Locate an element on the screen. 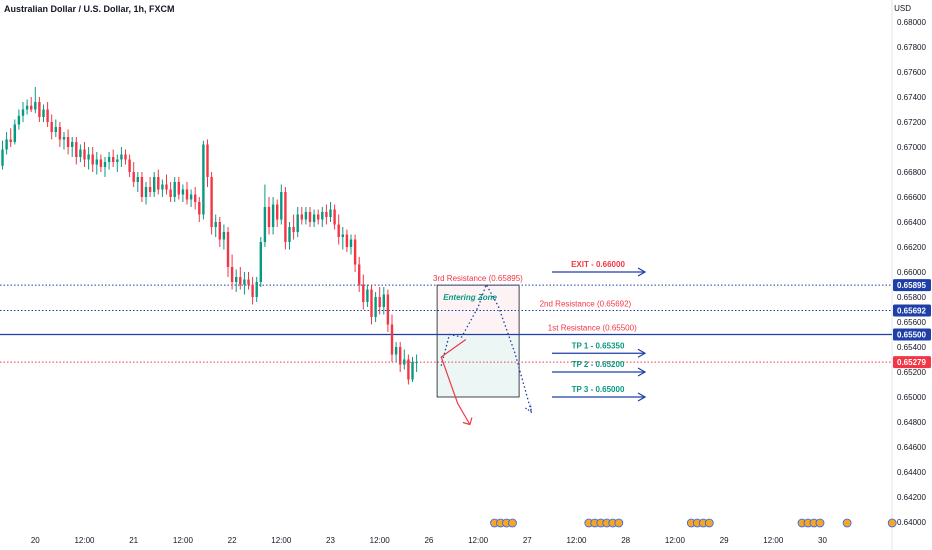 This screenshot has width=932, height=550. x-tick-label: 23 is located at coordinates (330, 540).